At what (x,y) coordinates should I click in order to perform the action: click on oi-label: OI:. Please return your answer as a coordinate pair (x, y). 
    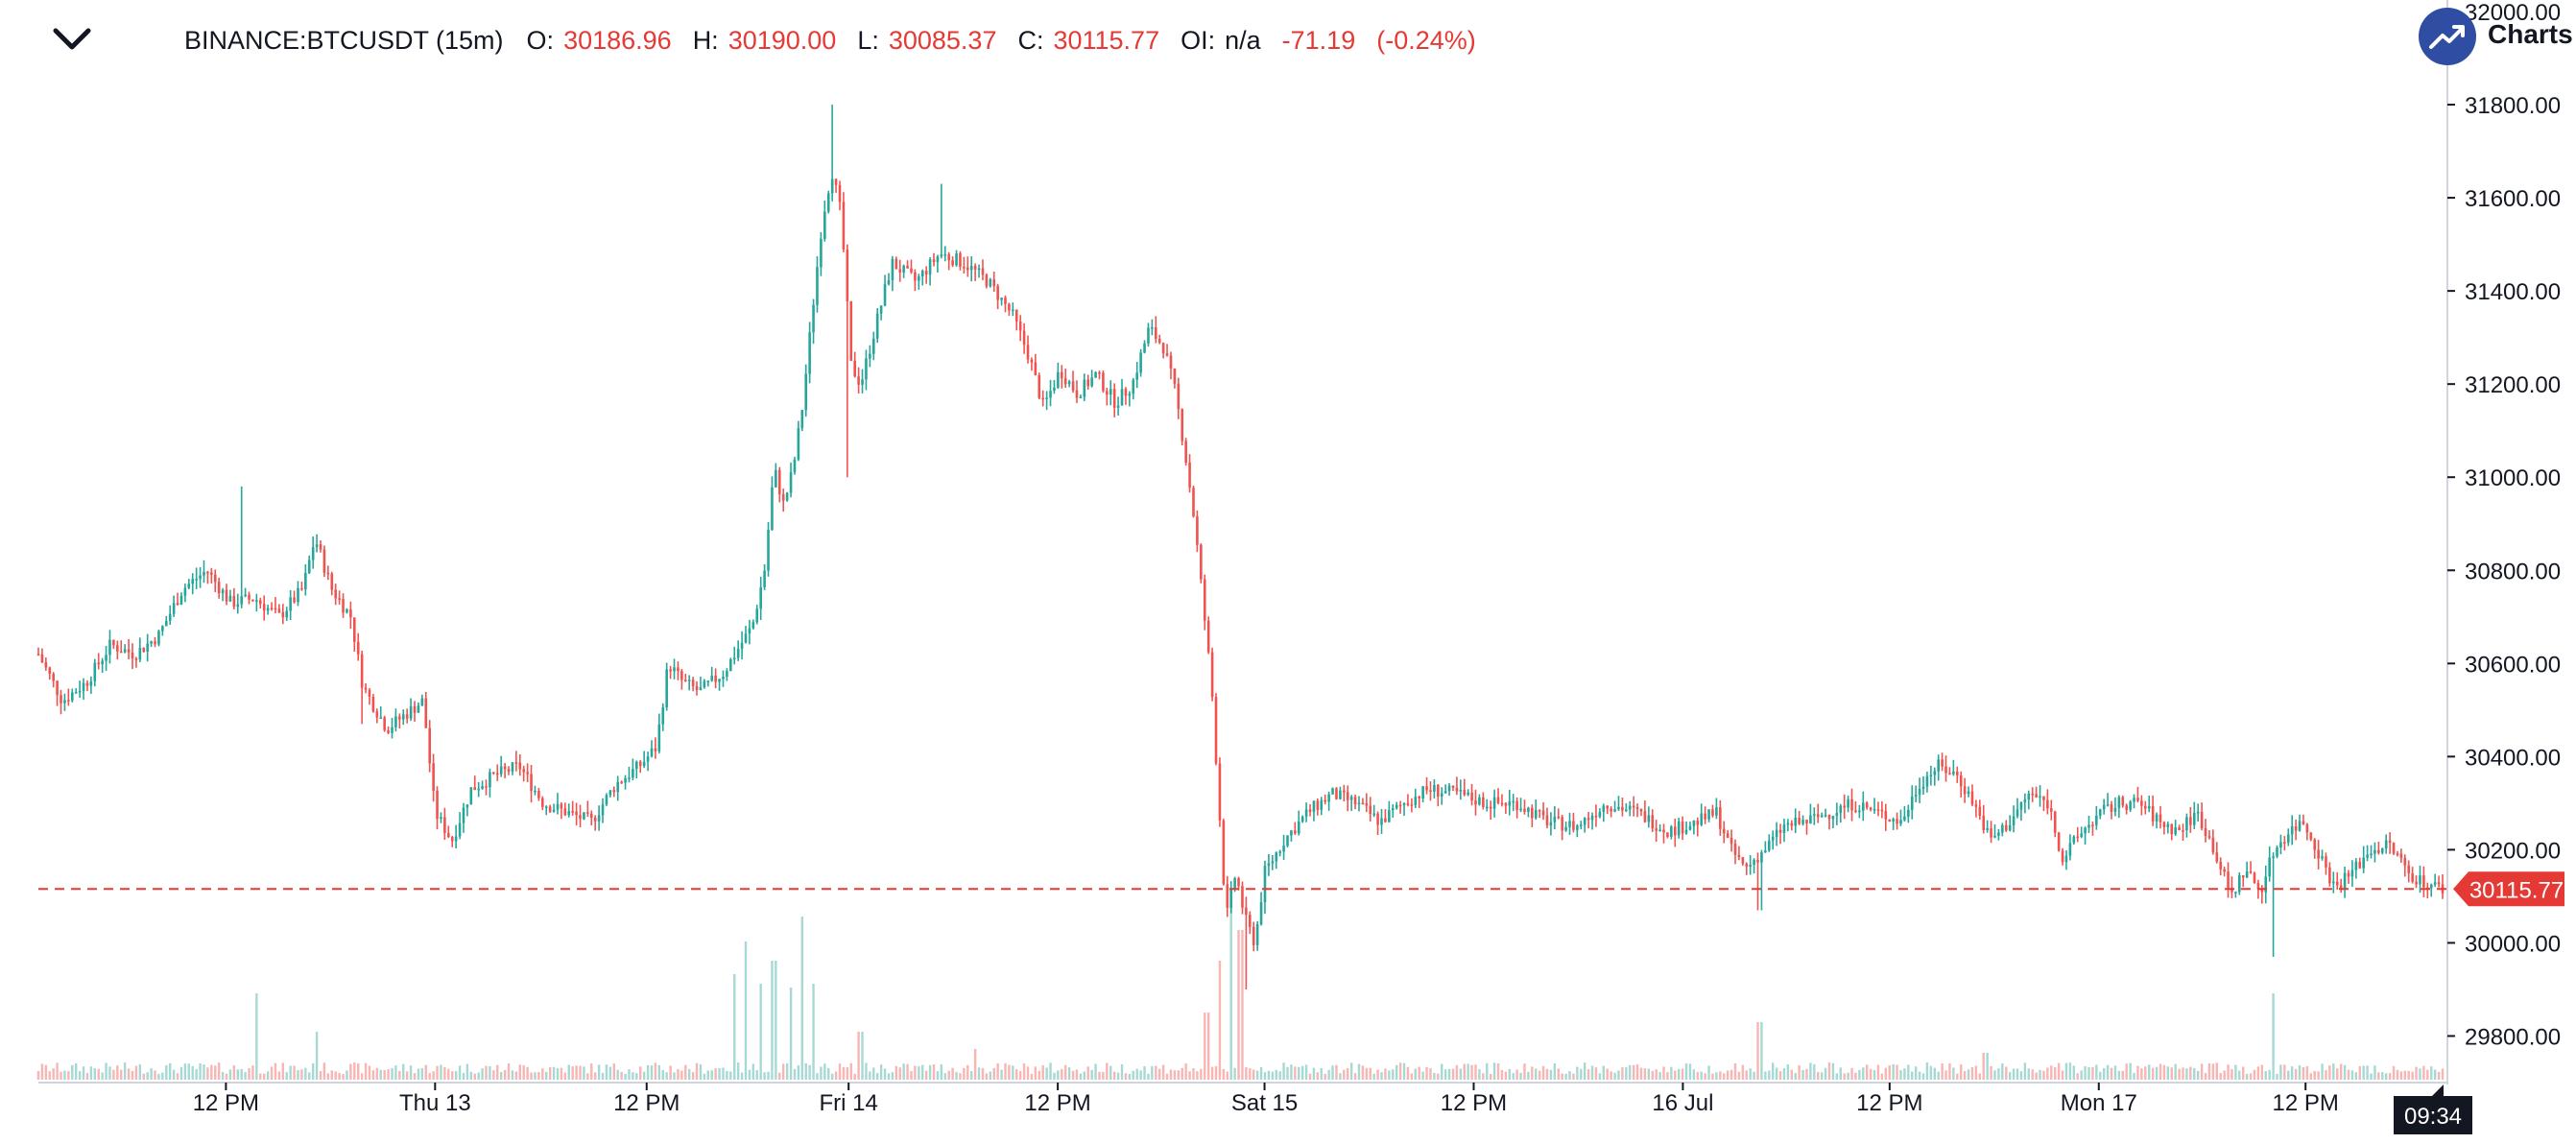
    Looking at the image, I should click on (1198, 40).